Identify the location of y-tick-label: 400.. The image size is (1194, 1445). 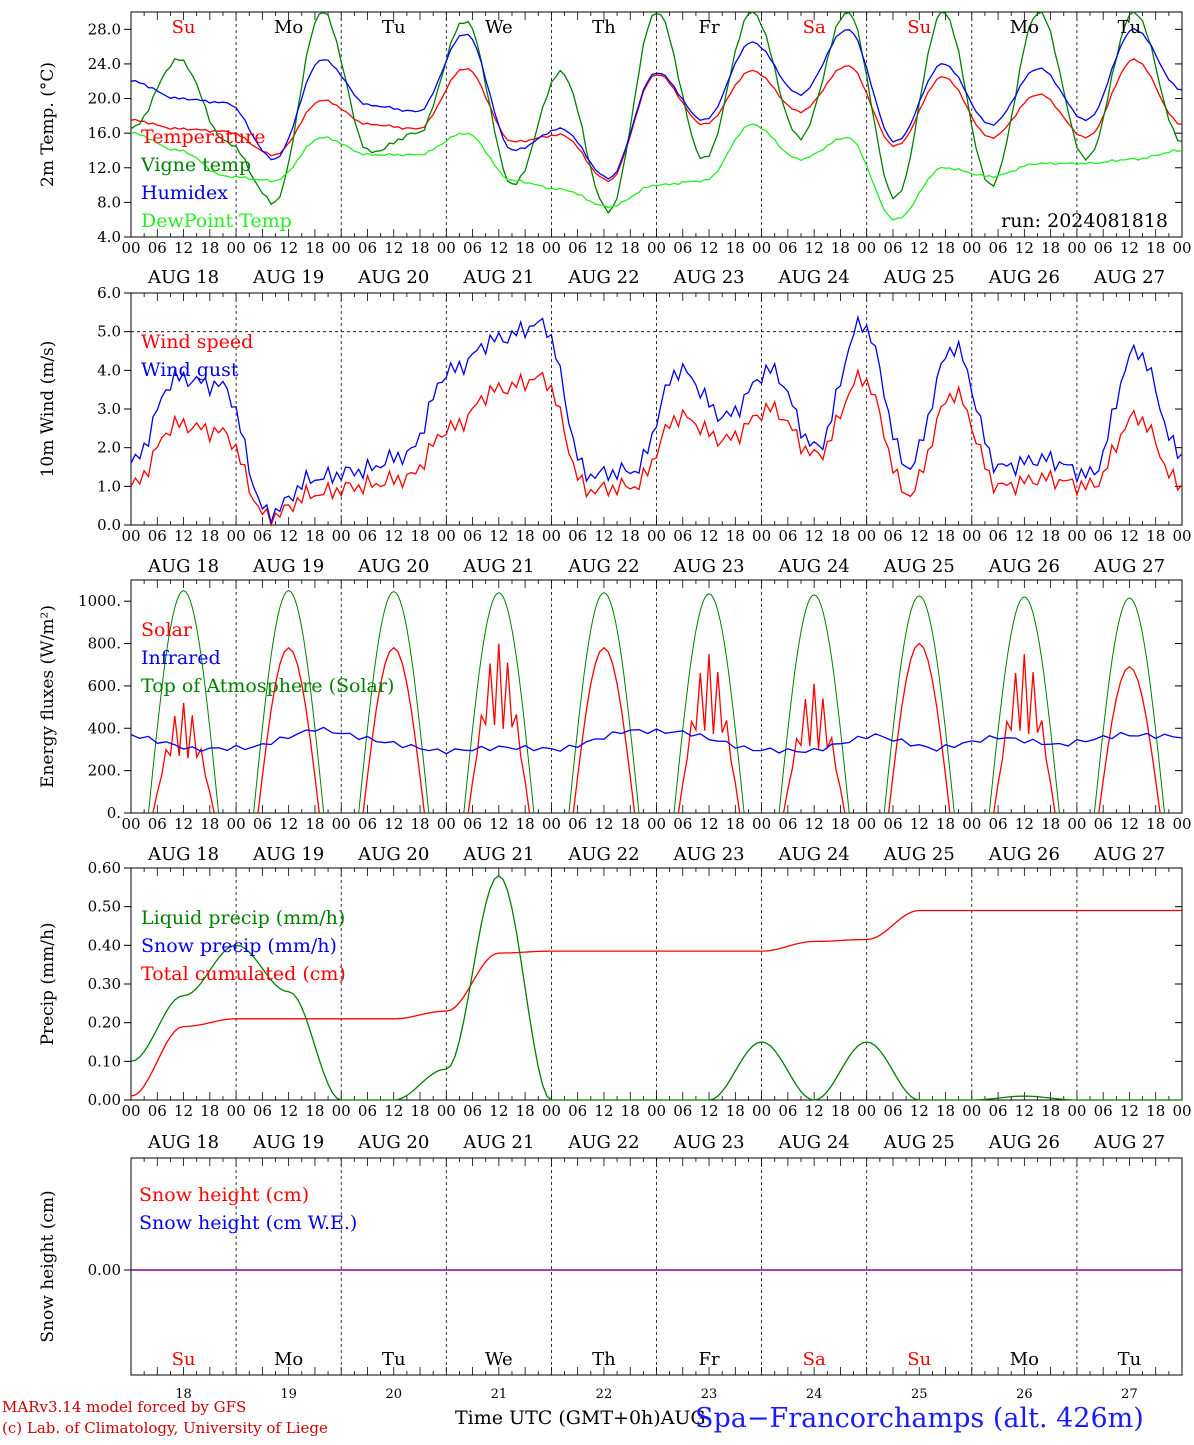
(104, 728).